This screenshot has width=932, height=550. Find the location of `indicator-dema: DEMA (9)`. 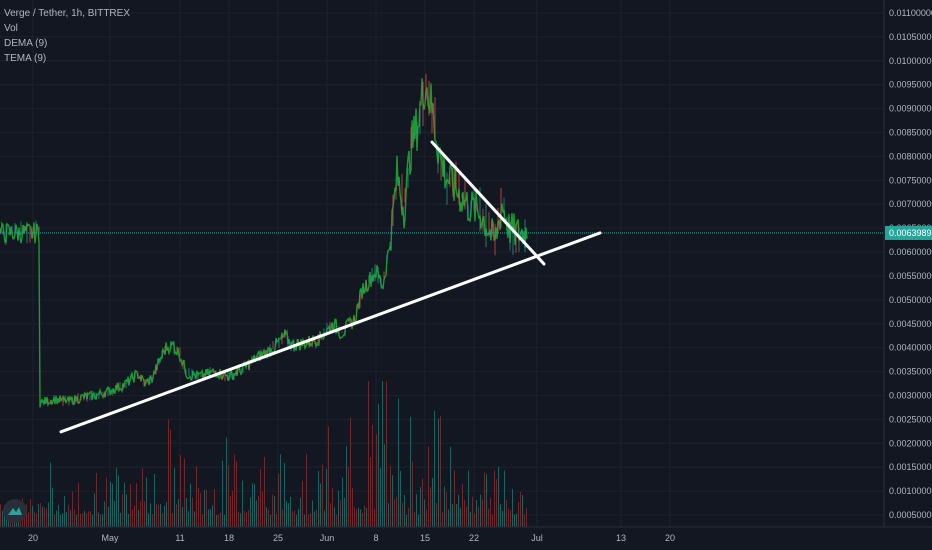

indicator-dema: DEMA (9) is located at coordinates (26, 43).